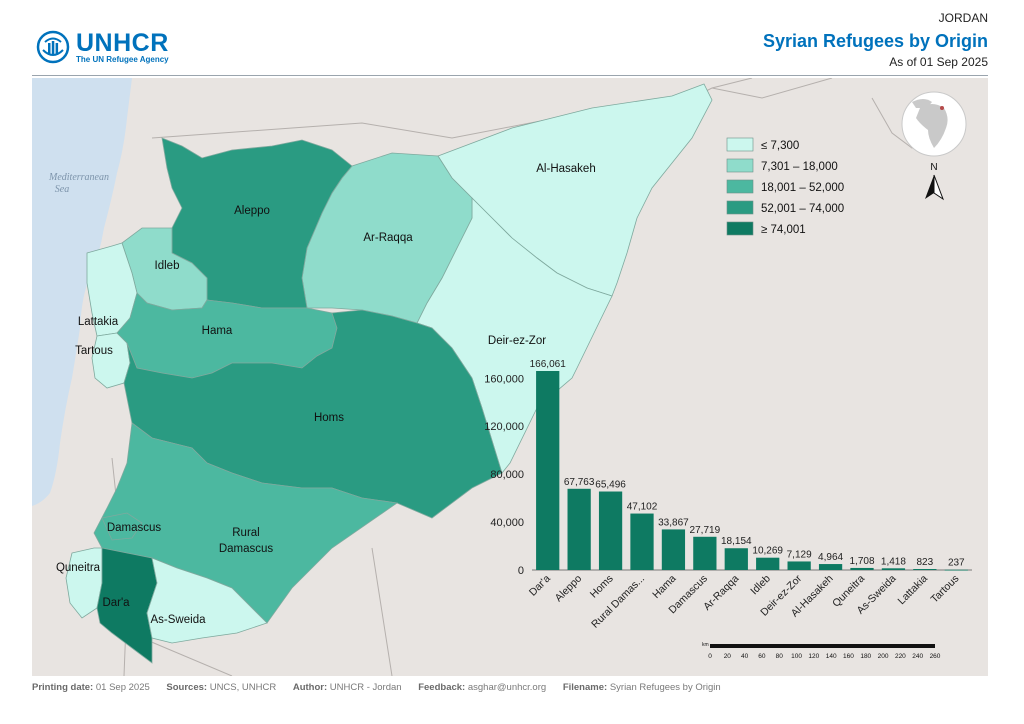 The width and height of the screenshot is (1024, 724). Describe the element at coordinates (813, 656) in the screenshot. I see `scale-bar-tick-120: 120` at that location.